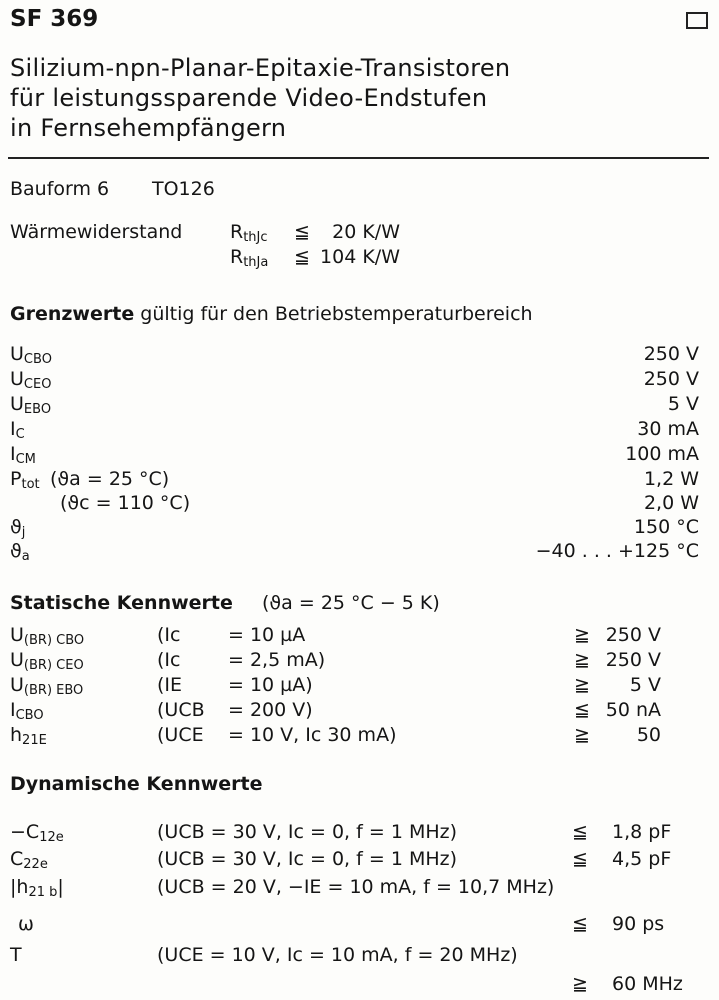  I want to click on value: 30 mA, so click(668, 429).